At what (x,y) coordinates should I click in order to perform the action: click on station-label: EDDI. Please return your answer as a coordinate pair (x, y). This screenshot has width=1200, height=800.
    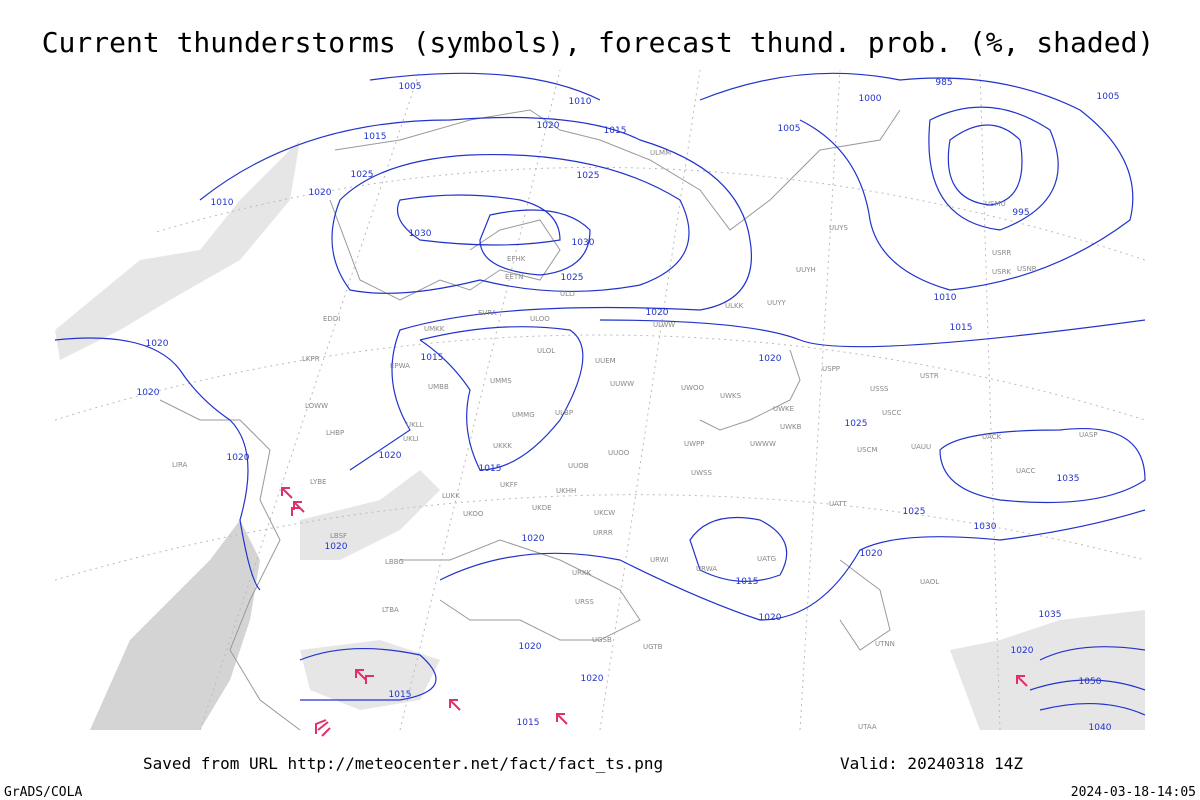
    Looking at the image, I should click on (331, 319).